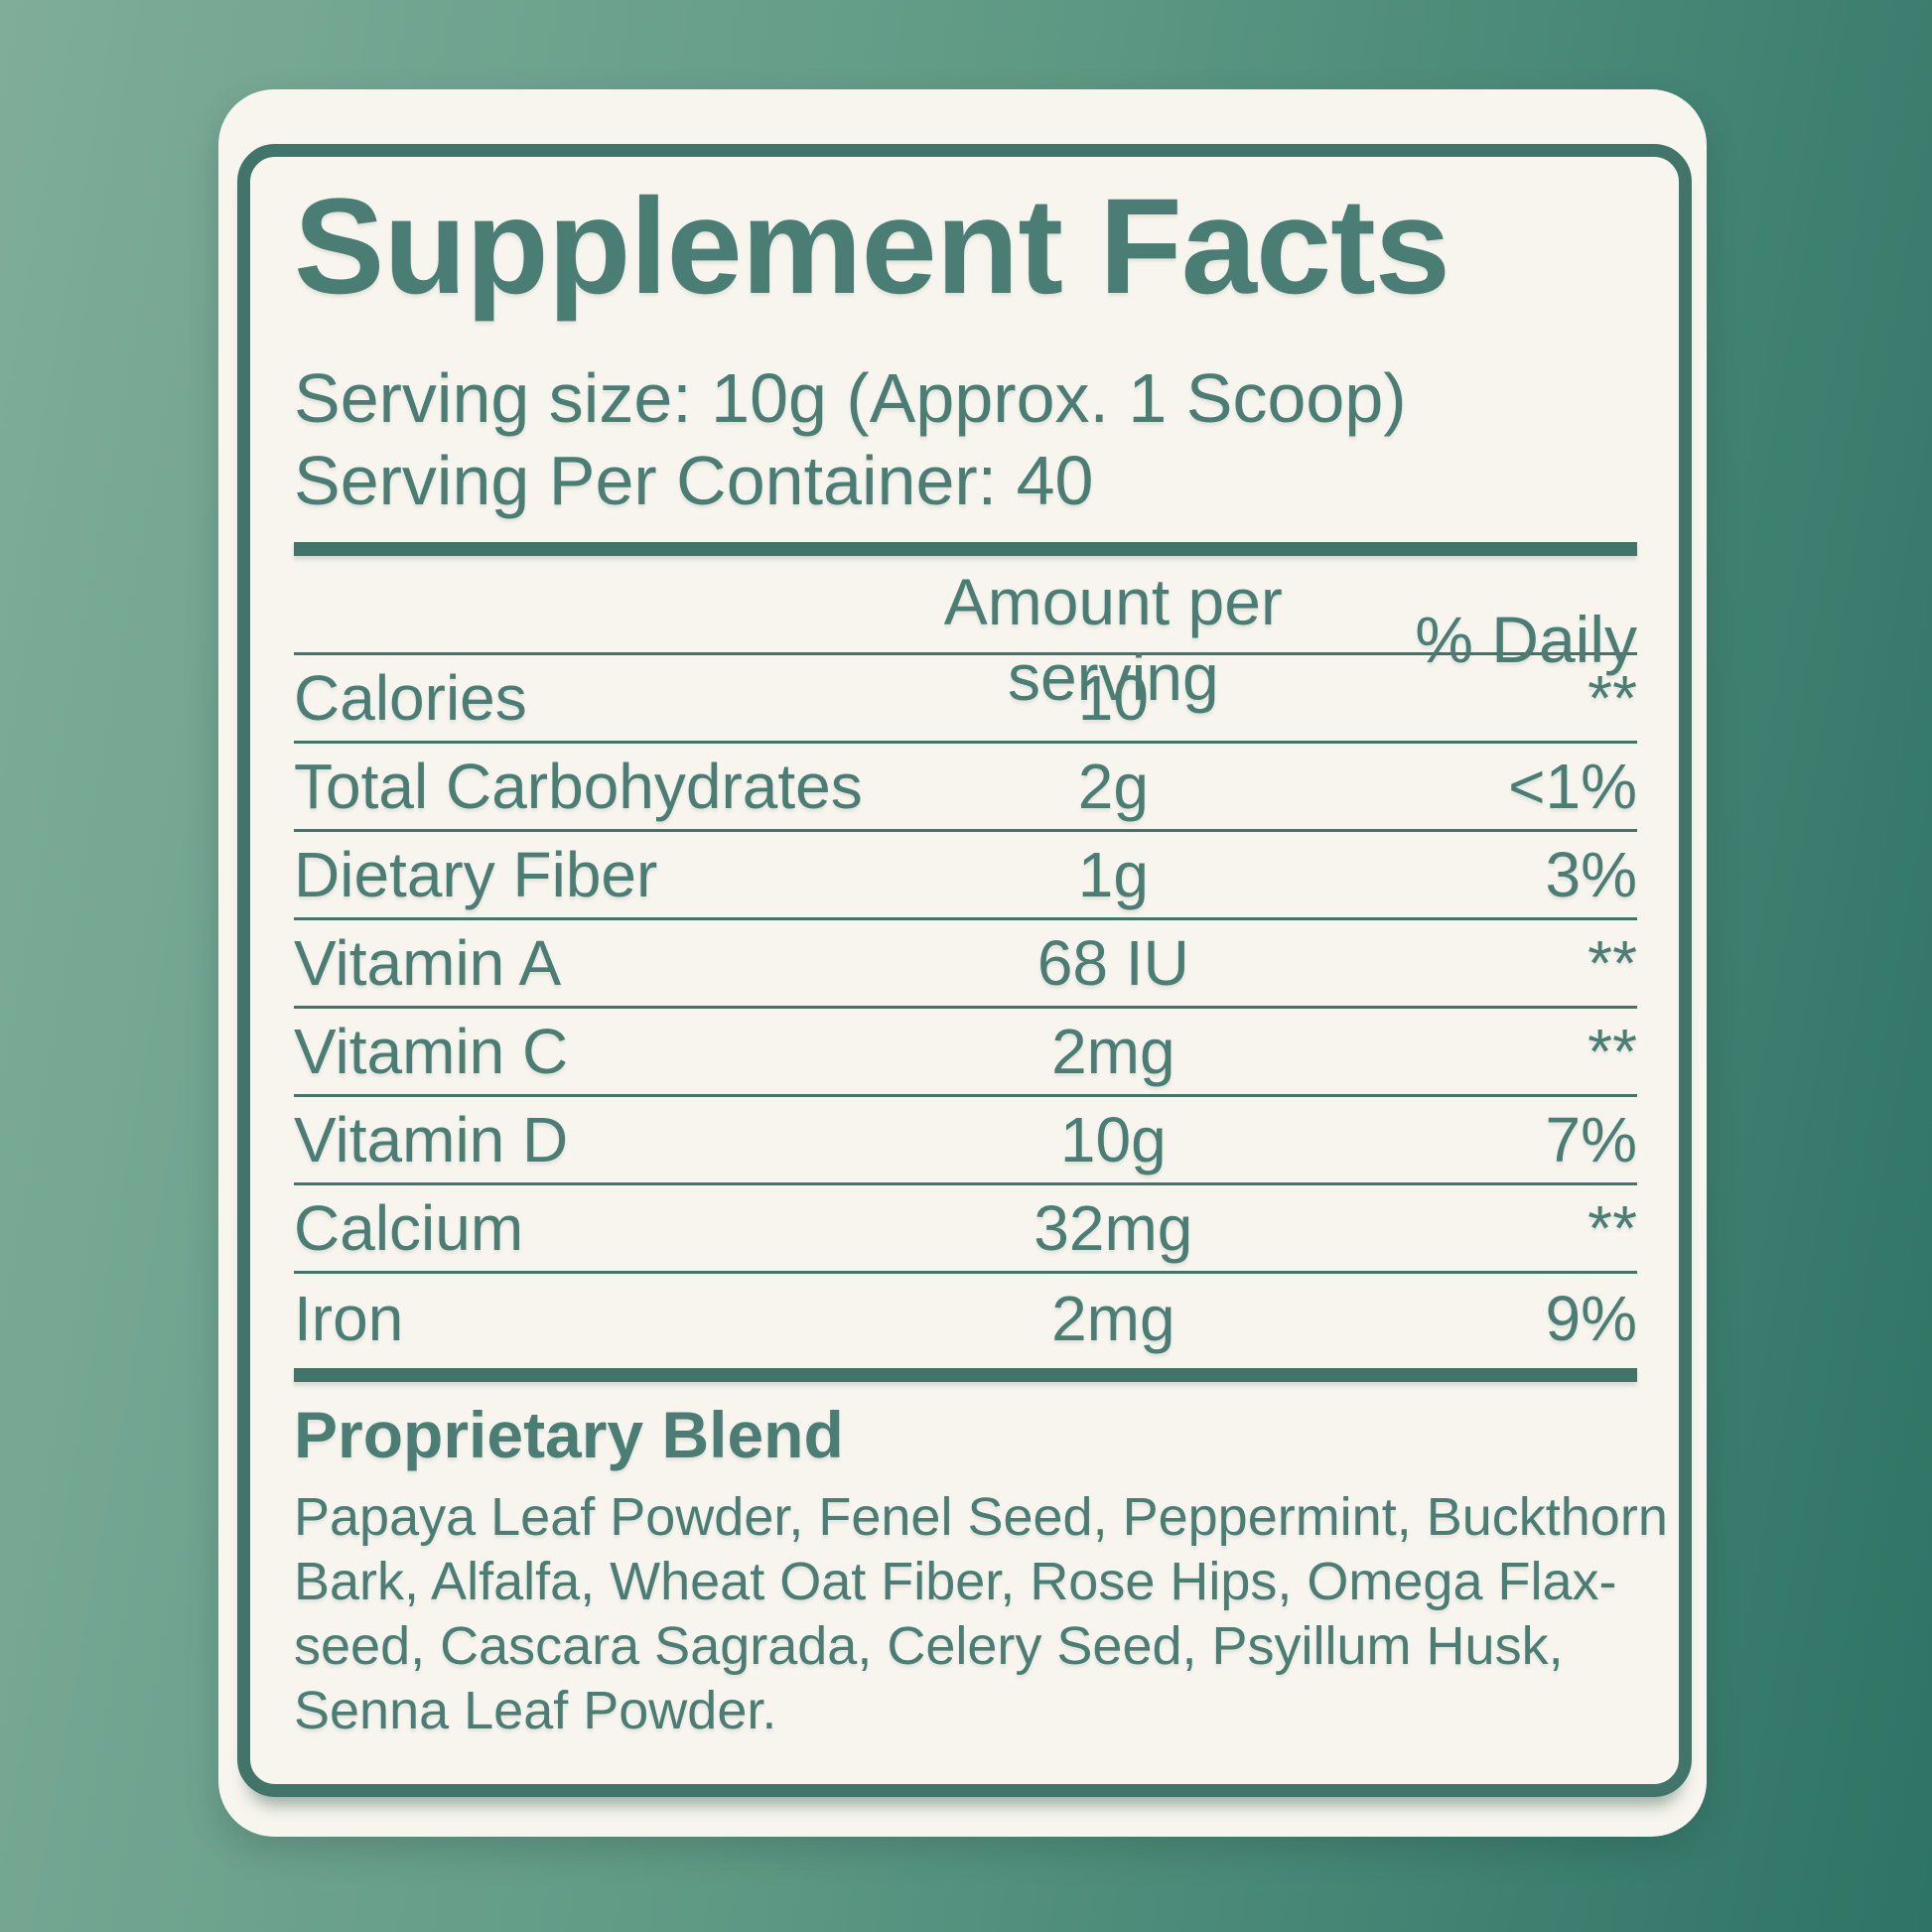 The height and width of the screenshot is (1932, 1932). I want to click on table-row: Calcium 32mg **, so click(966, 1229).